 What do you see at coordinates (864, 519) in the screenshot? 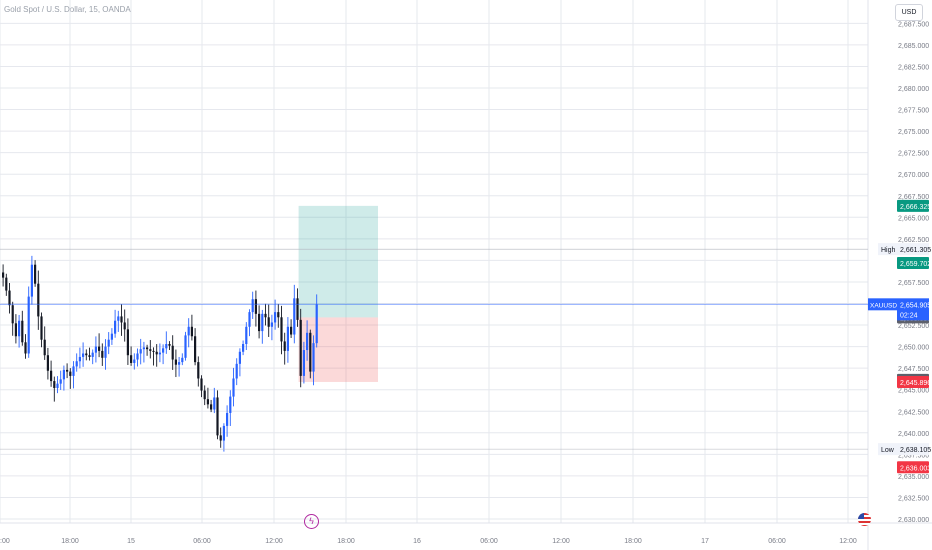
I see `us-flag-icon` at bounding box center [864, 519].